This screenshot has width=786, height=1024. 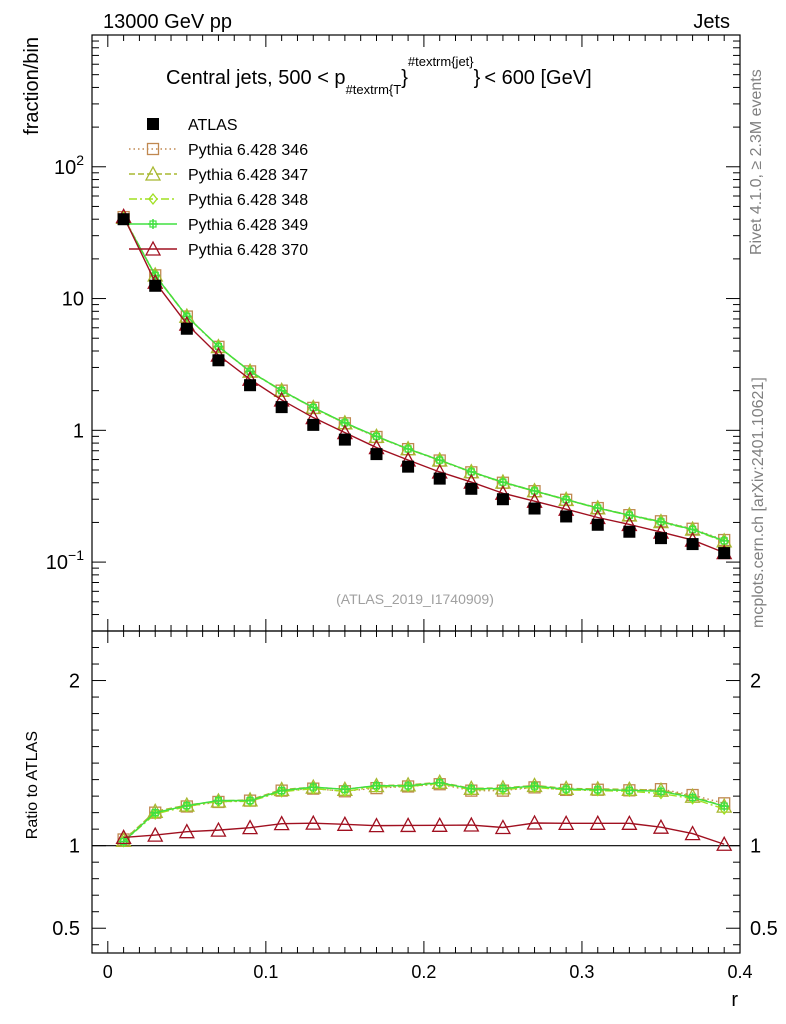 What do you see at coordinates (256, 78) in the screenshot?
I see `chart-title-main: Central jets, 500 < p` at bounding box center [256, 78].